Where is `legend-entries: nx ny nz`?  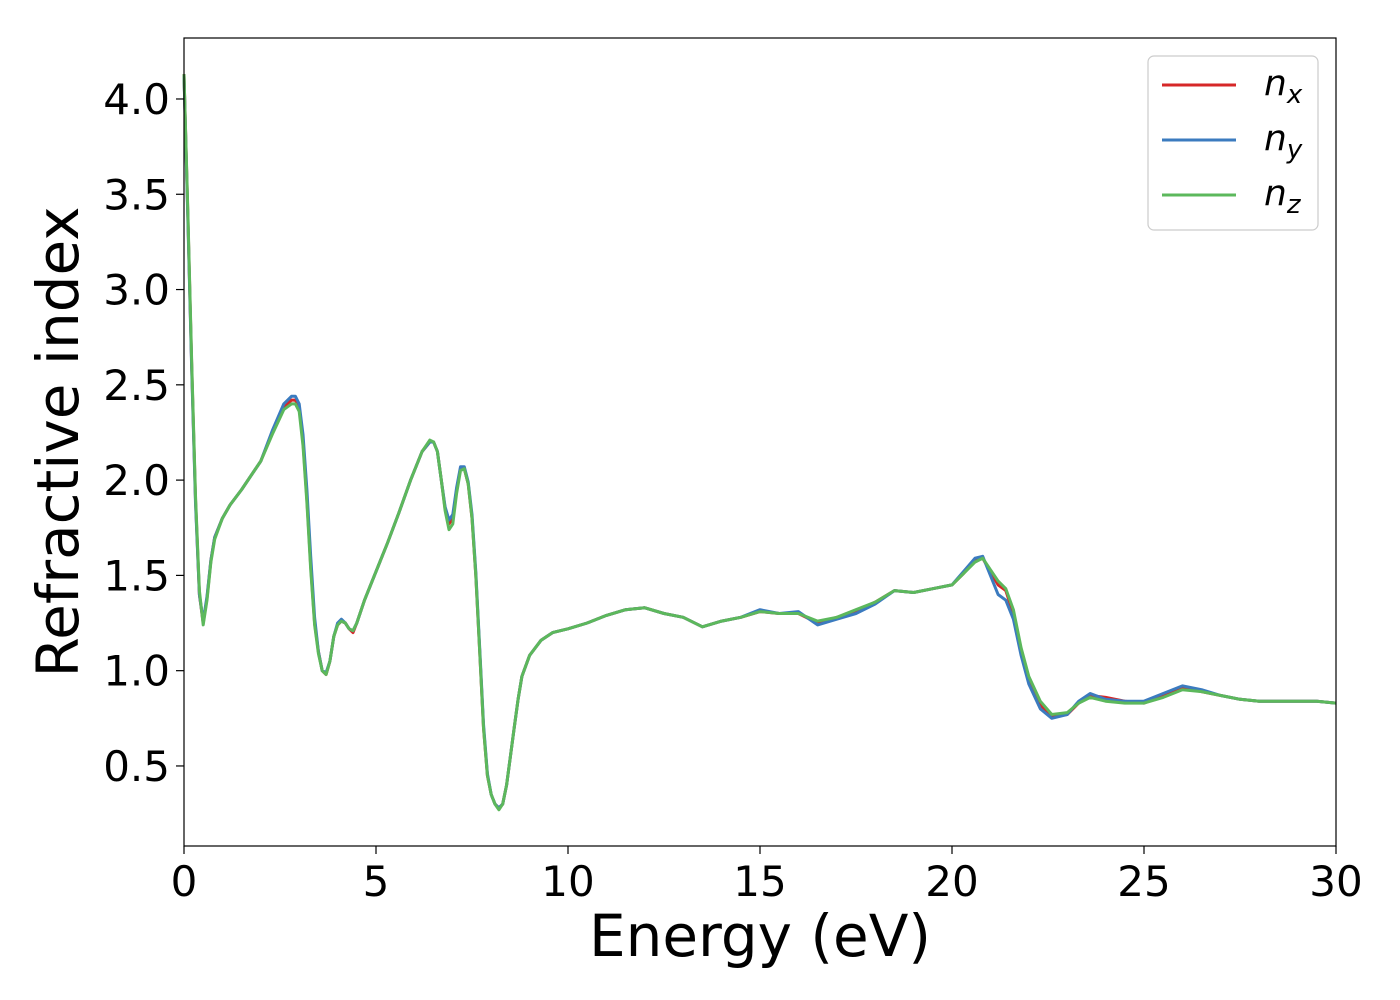 legend-entries: nx ny nz is located at coordinates (1232, 141).